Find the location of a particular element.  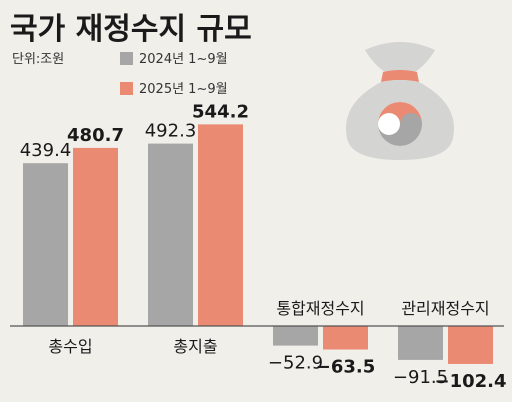

chart-title: 국가 재정수지 규모 is located at coordinates (131, 29).